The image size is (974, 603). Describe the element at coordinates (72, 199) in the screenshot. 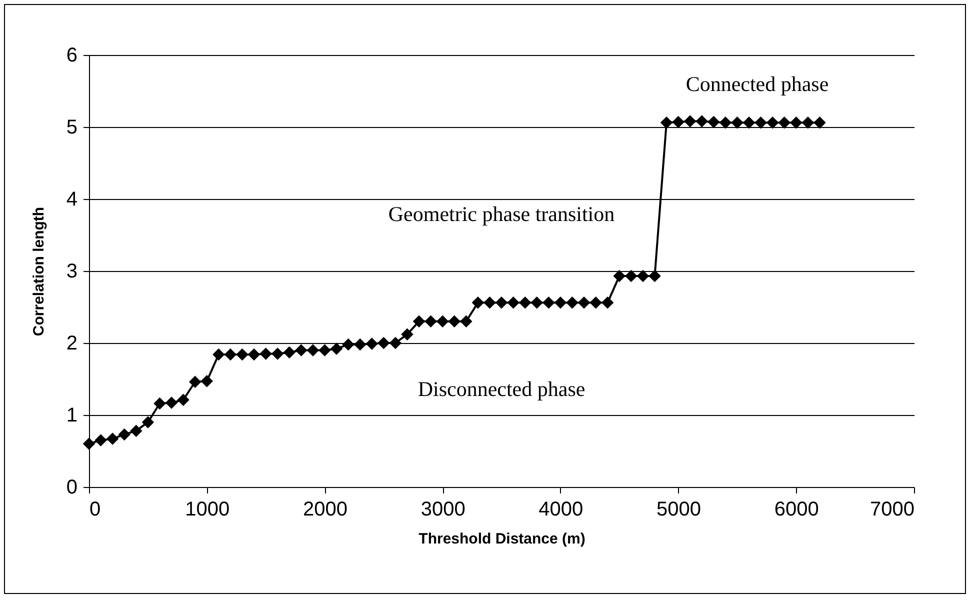

I see `y-tick-label: 4` at that location.